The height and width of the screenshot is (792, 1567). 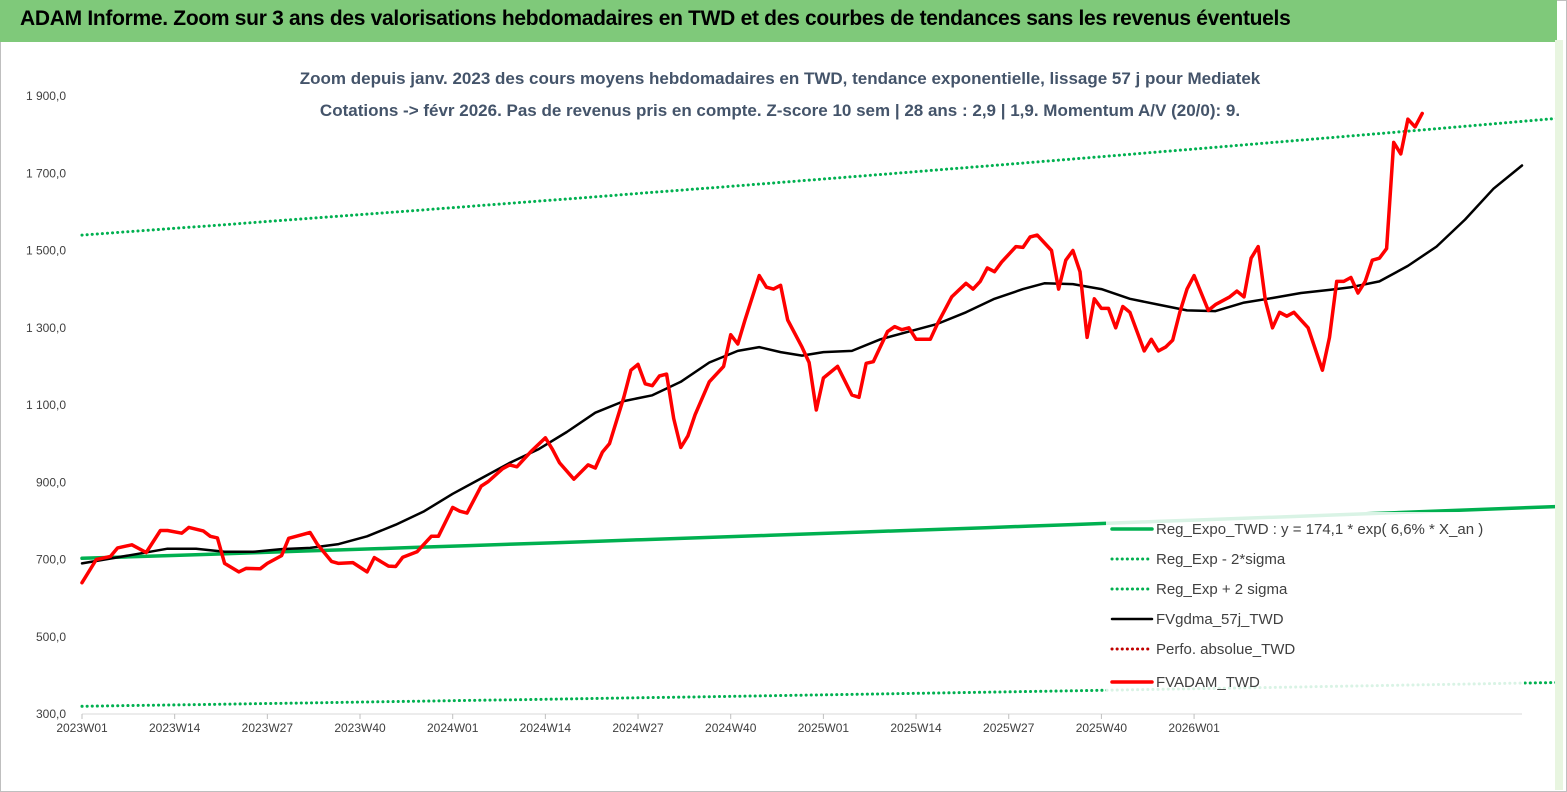 What do you see at coordinates (51, 637) in the screenshot?
I see `y-tick-label: 500,0` at bounding box center [51, 637].